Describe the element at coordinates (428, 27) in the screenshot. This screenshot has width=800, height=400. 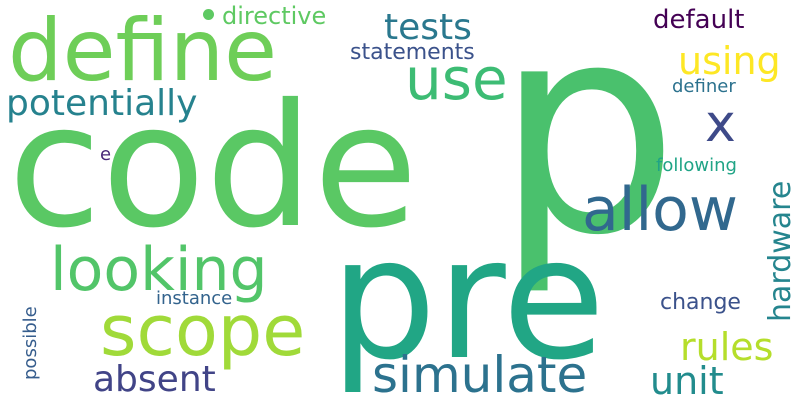
I see `word-tests: tests` at that location.